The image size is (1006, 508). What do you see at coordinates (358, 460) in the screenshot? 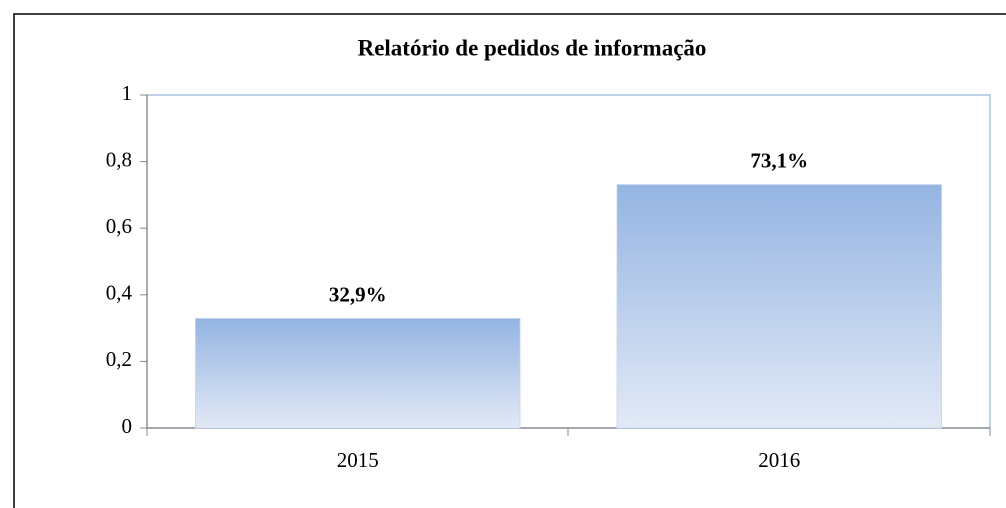
I see `x-tick-label: 2015` at bounding box center [358, 460].